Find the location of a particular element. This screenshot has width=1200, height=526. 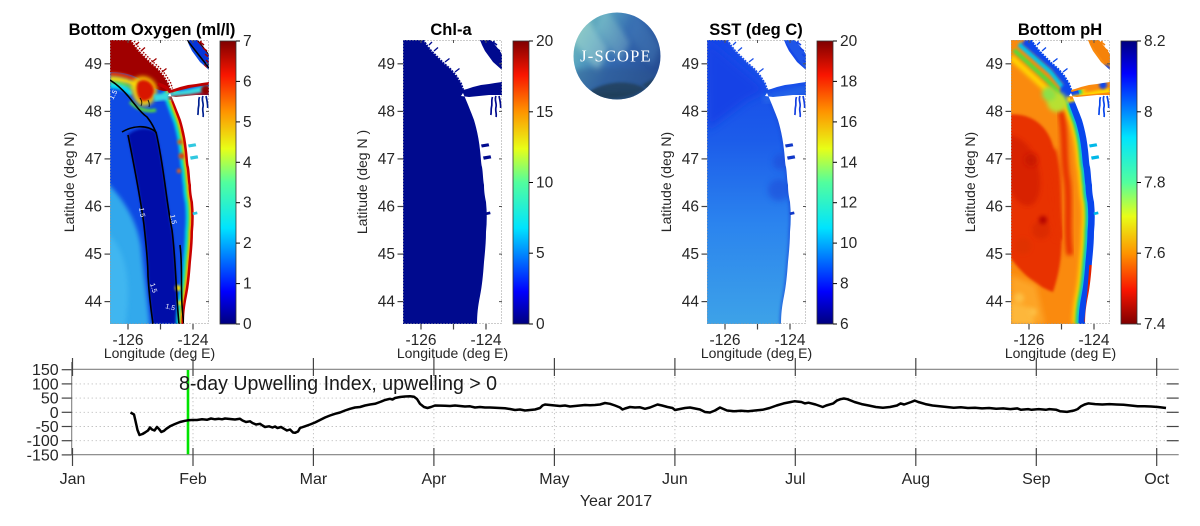

svg-text: 4 is located at coordinates (247, 162).